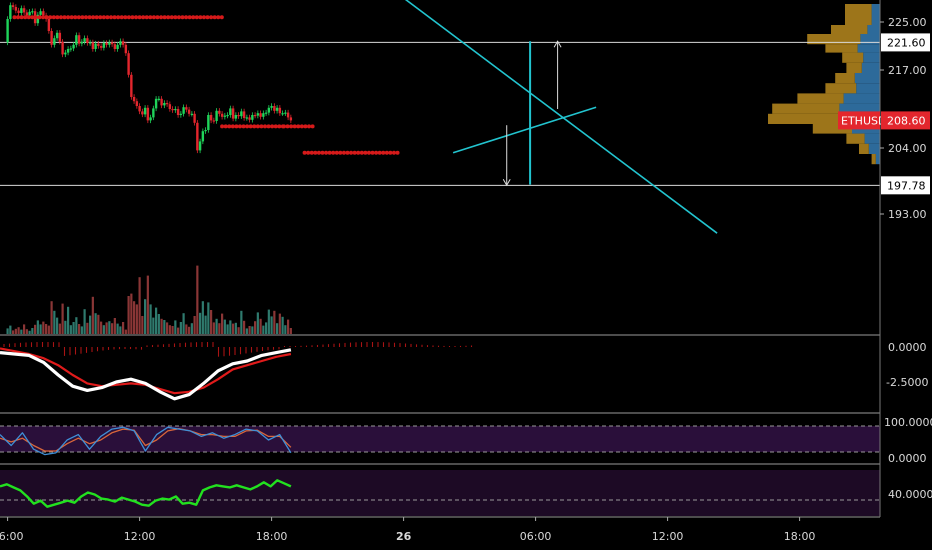 The height and width of the screenshot is (550, 932). I want to click on macd-pane, so click(236, 371).